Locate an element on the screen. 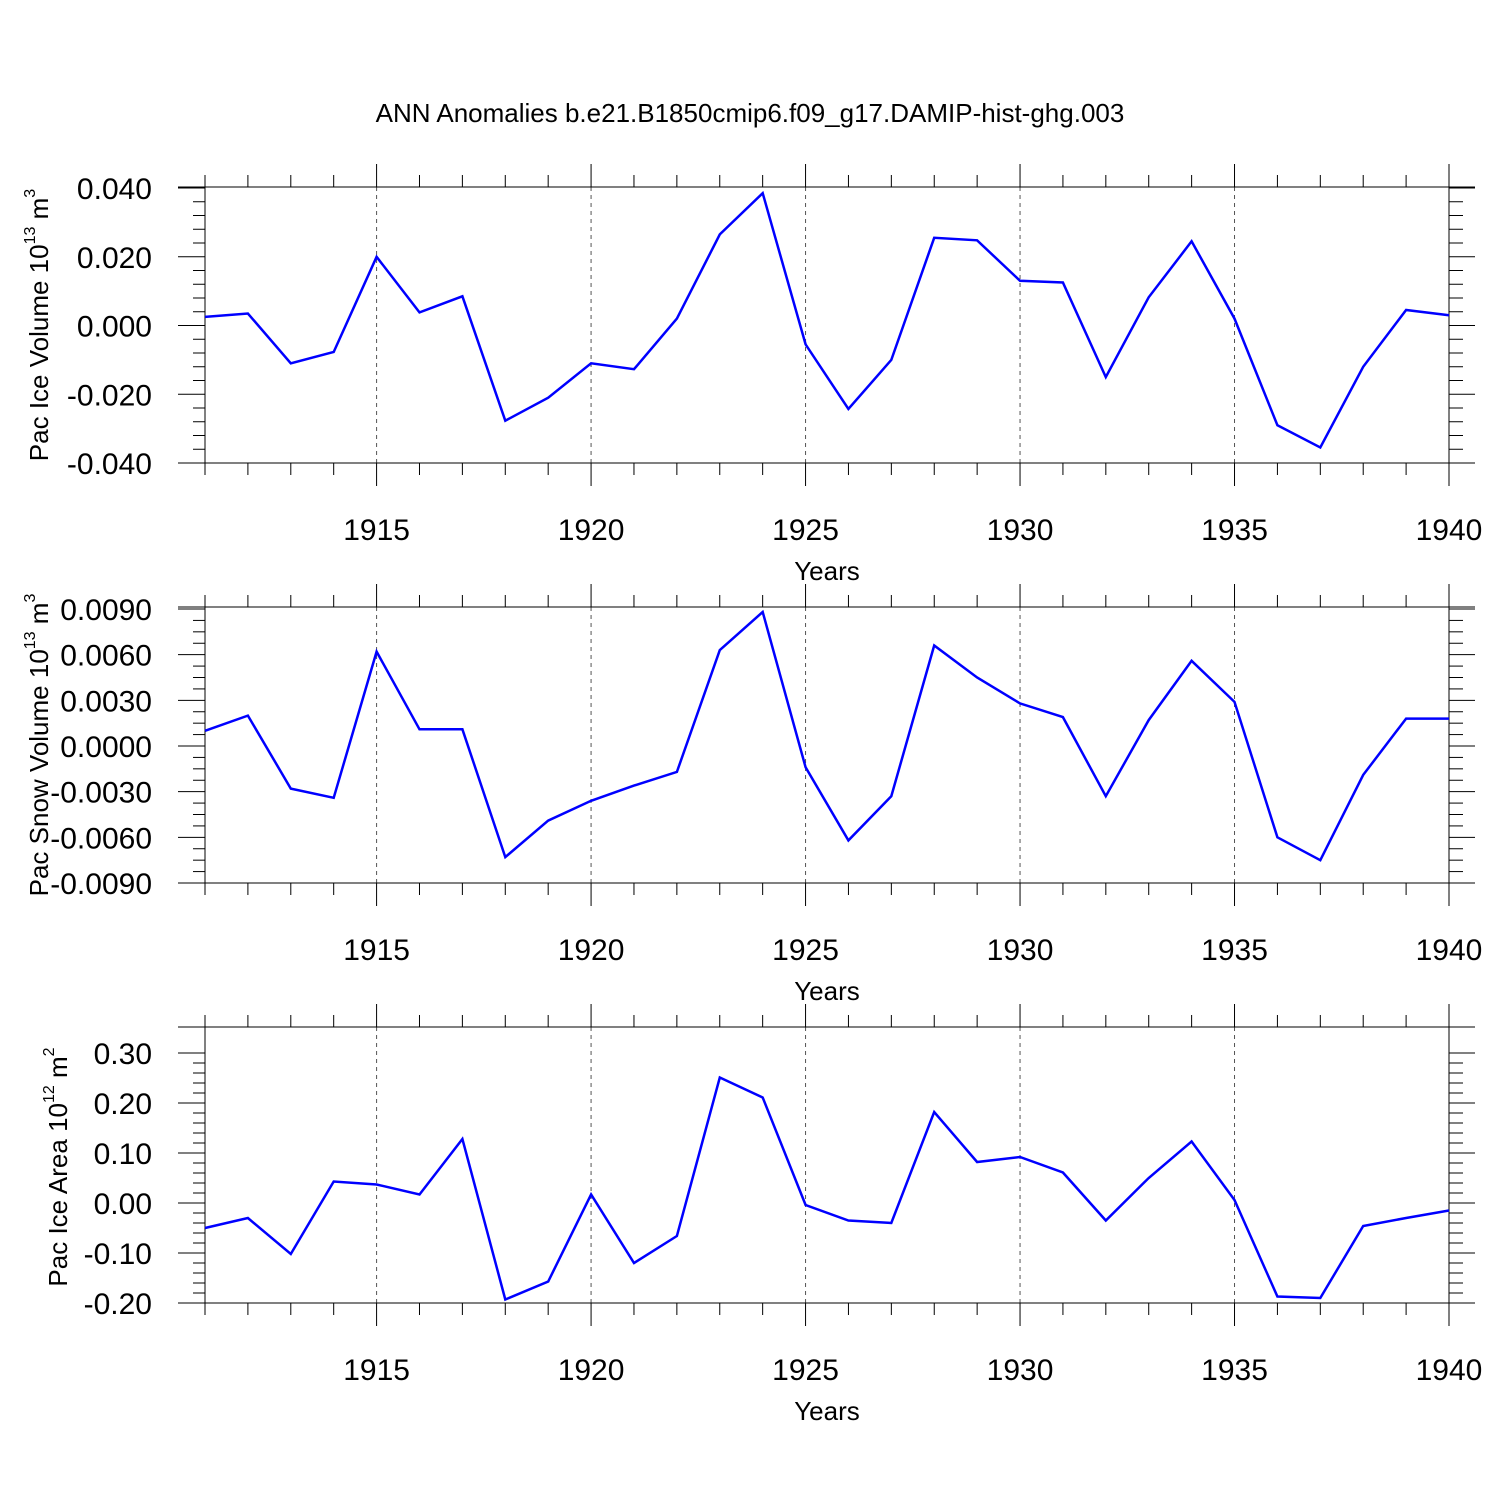 This screenshot has width=1500, height=1500. y-tick-label: -0.0060 is located at coordinates (101, 838).